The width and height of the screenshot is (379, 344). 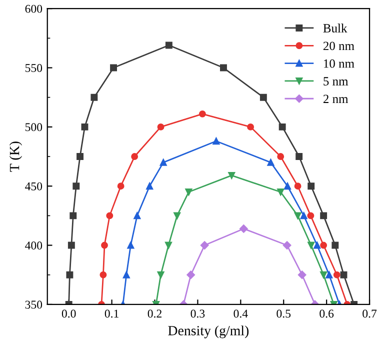 I want to click on y-tick-label: 450, so click(x=33, y=186).